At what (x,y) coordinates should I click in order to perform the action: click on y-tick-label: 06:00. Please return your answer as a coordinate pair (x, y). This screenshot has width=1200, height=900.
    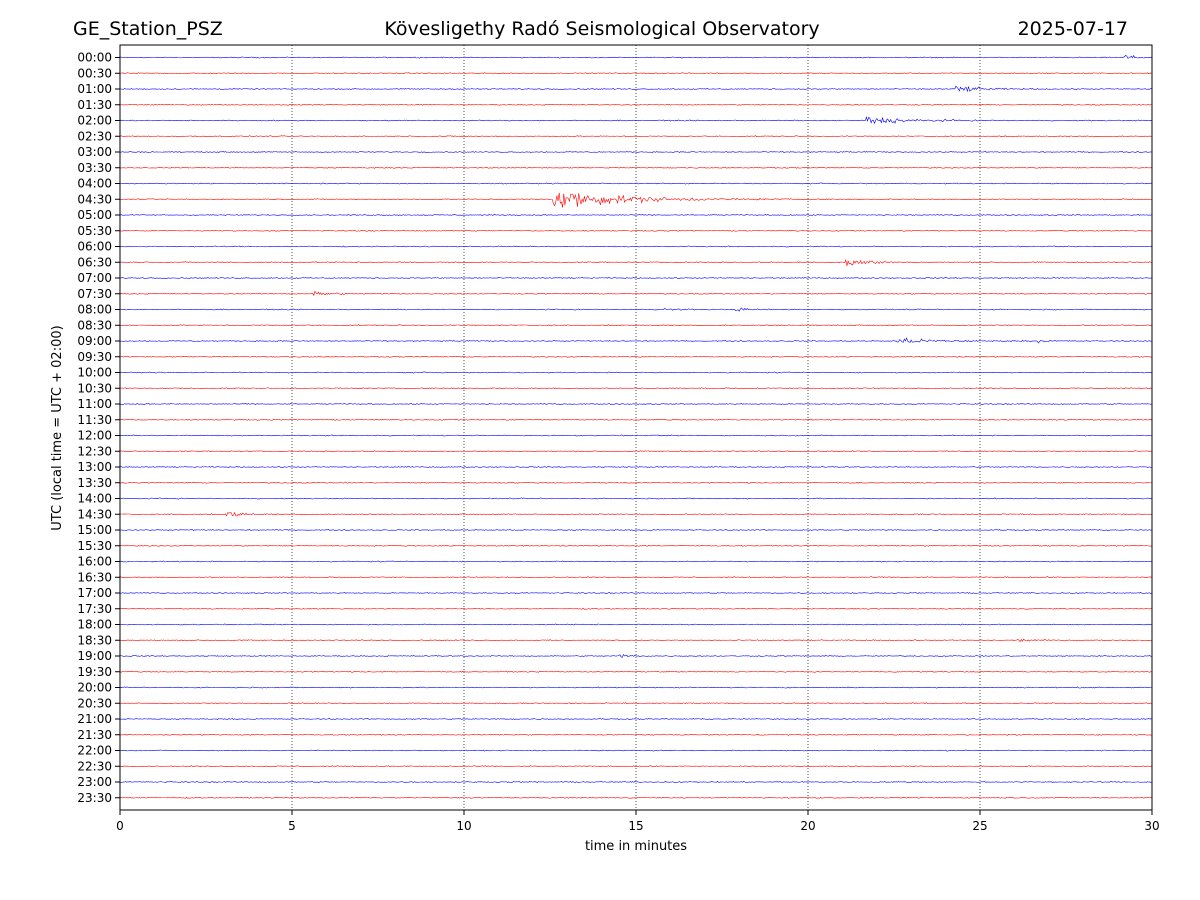
    Looking at the image, I should click on (94, 247).